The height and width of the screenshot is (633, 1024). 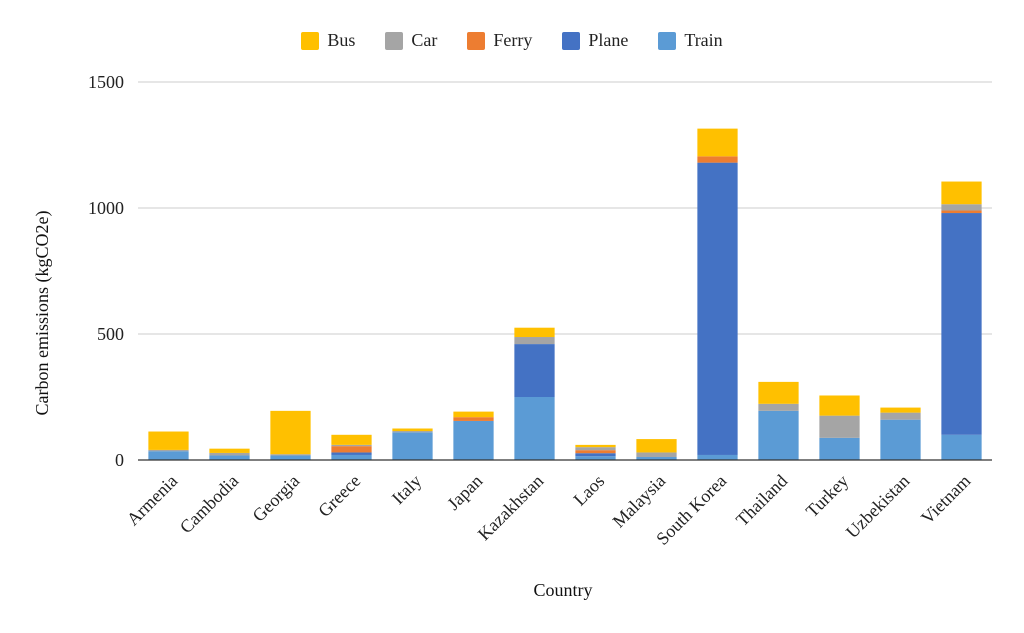 What do you see at coordinates (595, 455) in the screenshot?
I see `bar-plane-laos` at bounding box center [595, 455].